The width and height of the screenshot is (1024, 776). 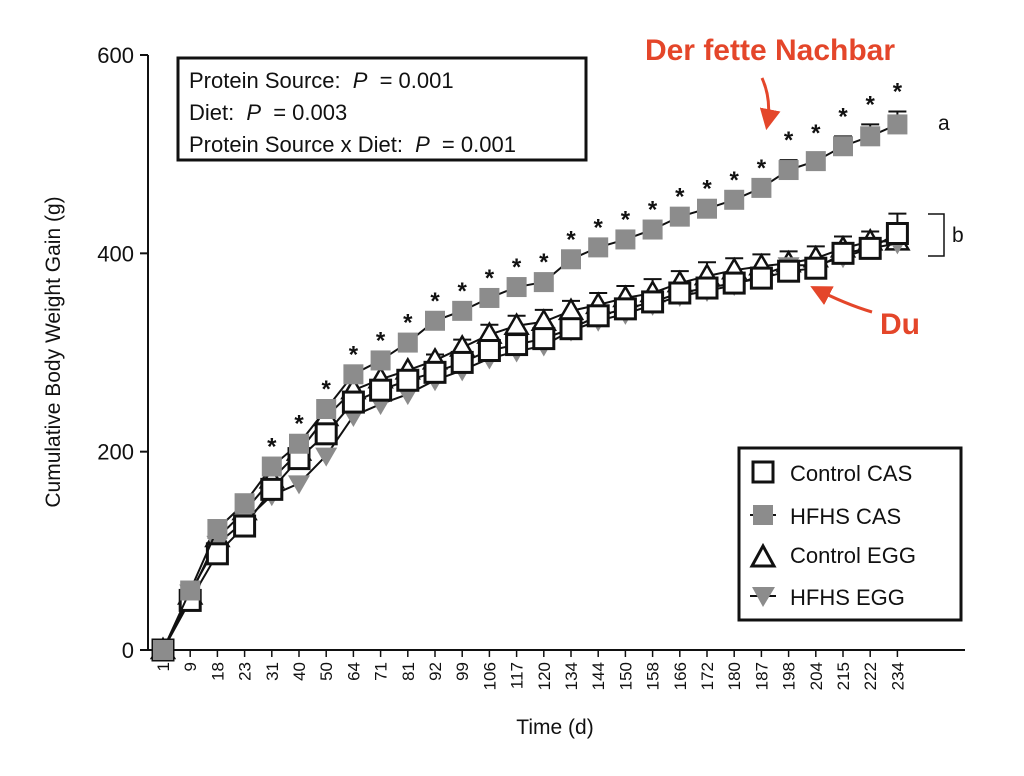 What do you see at coordinates (479, 144) in the screenshot?
I see `stats-line-3-value: = 0.001` at bounding box center [479, 144].